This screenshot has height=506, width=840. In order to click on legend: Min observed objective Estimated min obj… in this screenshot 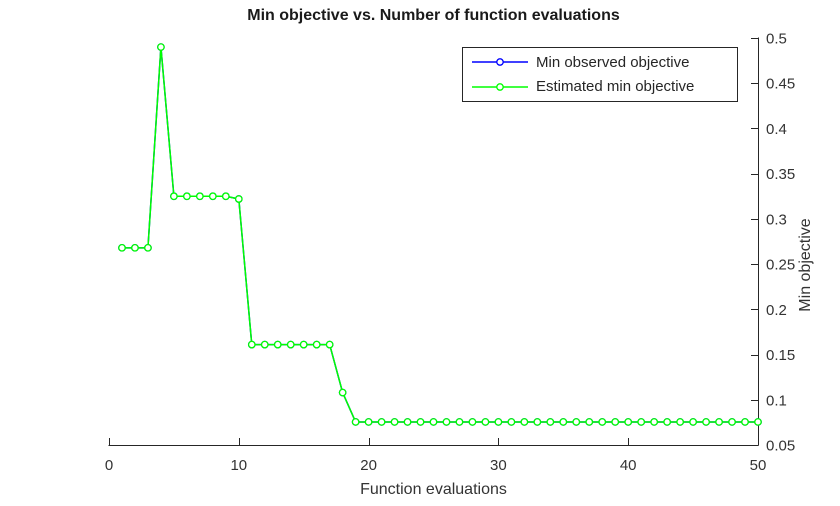, I will do `click(600, 74)`.